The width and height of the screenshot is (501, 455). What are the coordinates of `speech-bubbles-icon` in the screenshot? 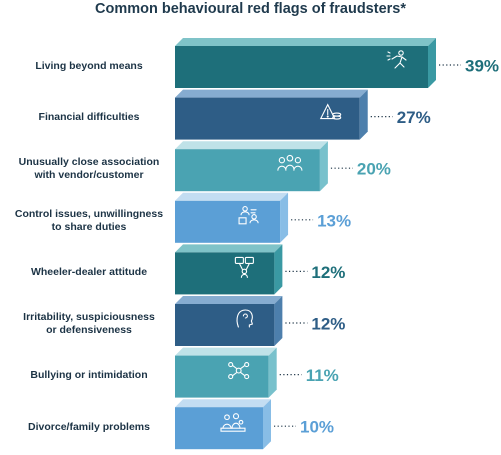 It's located at (244, 267).